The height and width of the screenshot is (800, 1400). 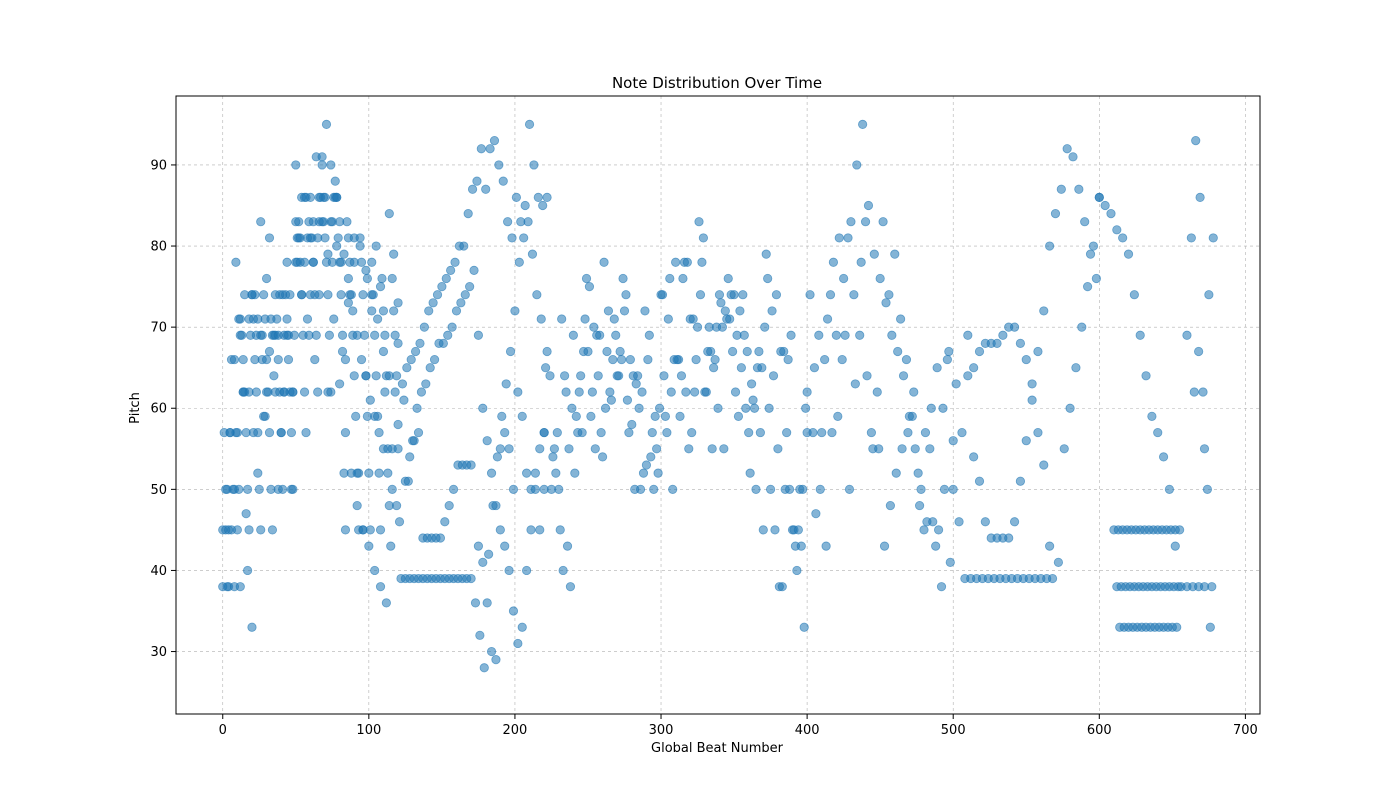 What do you see at coordinates (738, 726) in the screenshot?
I see `x-axis-ticks: 0 100 200 300 400 500 600 700` at bounding box center [738, 726].